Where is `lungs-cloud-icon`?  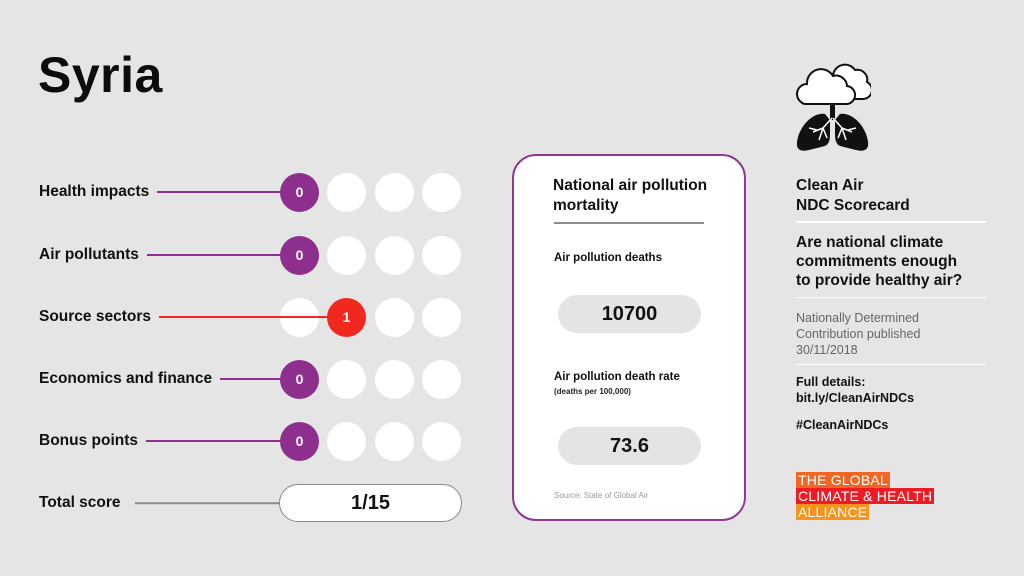 lungs-cloud-icon is located at coordinates (834, 100).